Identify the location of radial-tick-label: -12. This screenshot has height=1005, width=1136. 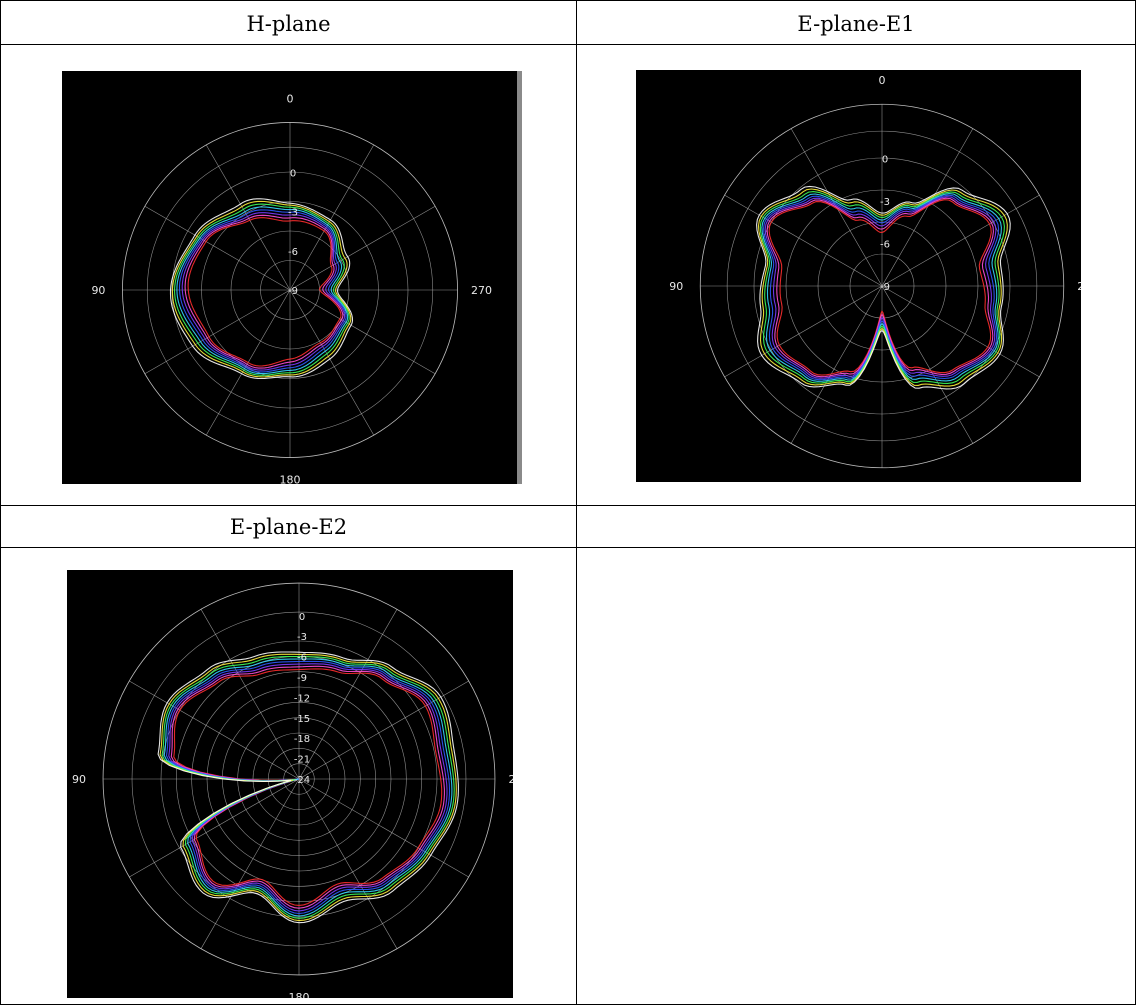
(302, 698).